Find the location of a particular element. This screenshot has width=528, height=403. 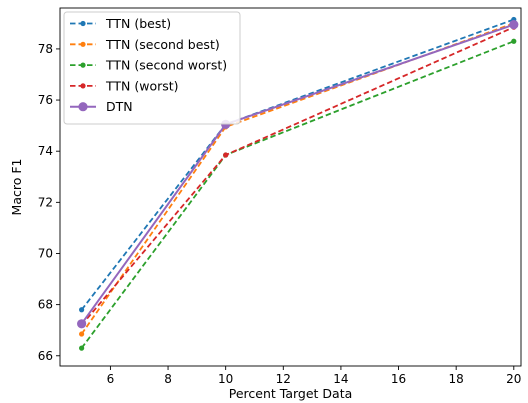

y-tick-label: 78 is located at coordinates (45, 49).